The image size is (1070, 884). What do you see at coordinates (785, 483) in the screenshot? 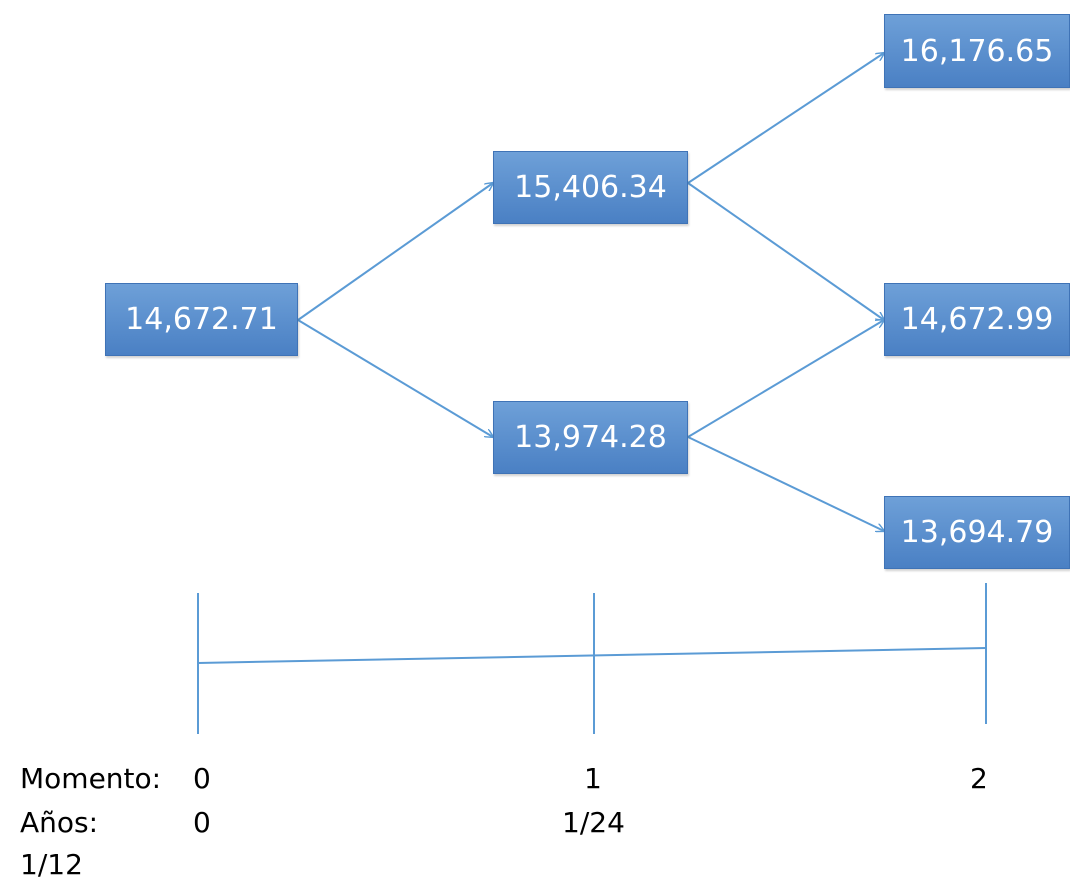
I see `edge-down-downdown` at bounding box center [785, 483].